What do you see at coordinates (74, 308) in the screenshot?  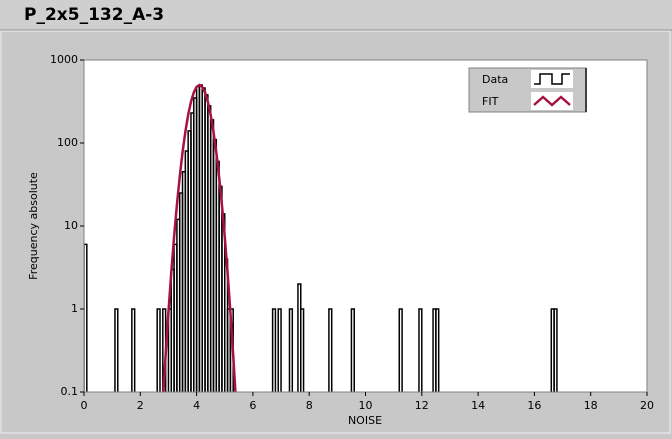 I see `y-tick-label: 1` at bounding box center [74, 308].